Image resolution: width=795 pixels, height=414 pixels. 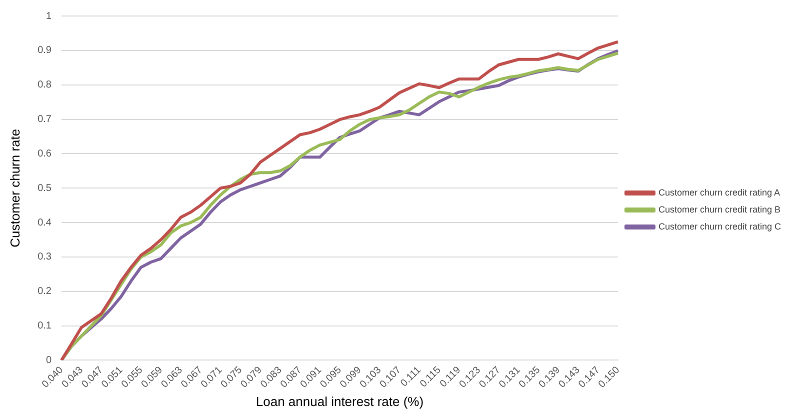 I want to click on y-tick-label: 0.7, so click(x=45, y=120).